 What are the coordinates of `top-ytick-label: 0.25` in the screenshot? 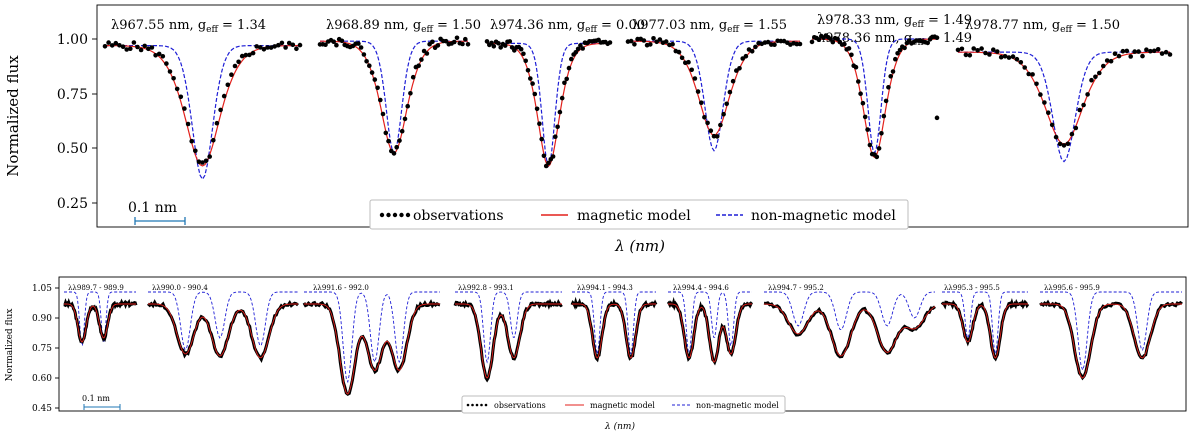 It's located at (72, 204).